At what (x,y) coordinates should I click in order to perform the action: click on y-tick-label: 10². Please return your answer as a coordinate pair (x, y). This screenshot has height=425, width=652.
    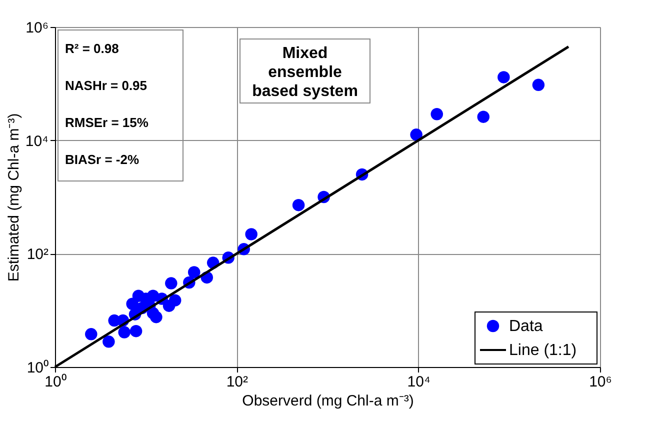
    Looking at the image, I should click on (37, 255).